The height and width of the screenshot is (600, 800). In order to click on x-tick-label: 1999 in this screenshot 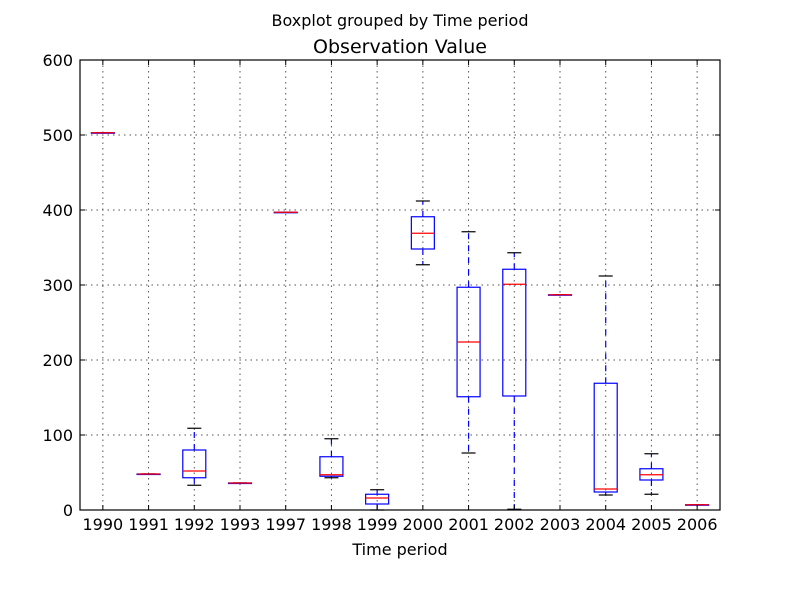, I will do `click(377, 524)`.